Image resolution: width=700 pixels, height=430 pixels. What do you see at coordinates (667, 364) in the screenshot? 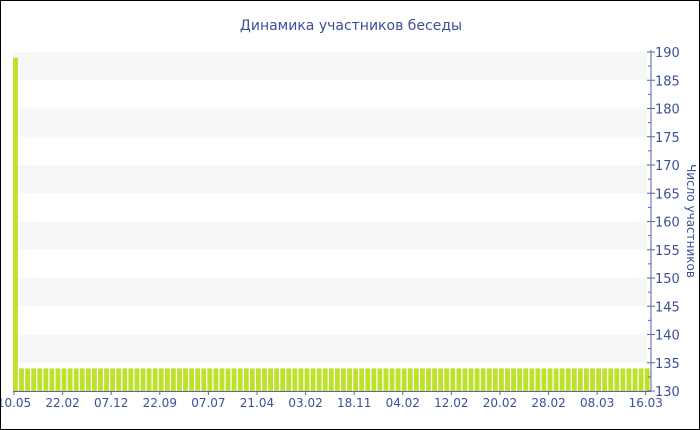
I see `y-tick-label: 135` at bounding box center [667, 364].